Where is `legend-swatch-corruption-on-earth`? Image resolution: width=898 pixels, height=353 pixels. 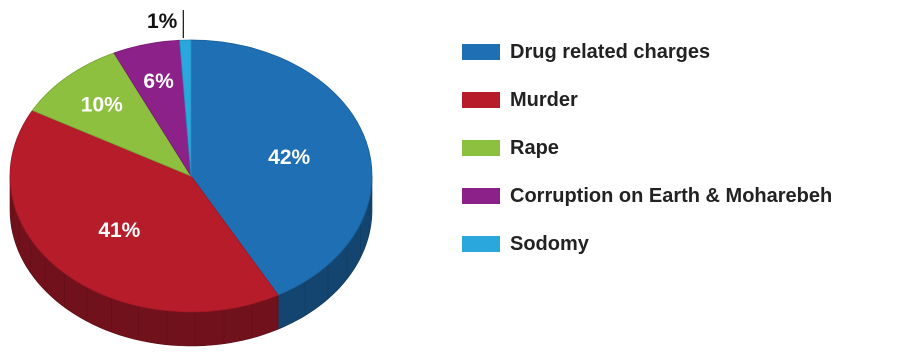 legend-swatch-corruption-on-earth is located at coordinates (481, 196).